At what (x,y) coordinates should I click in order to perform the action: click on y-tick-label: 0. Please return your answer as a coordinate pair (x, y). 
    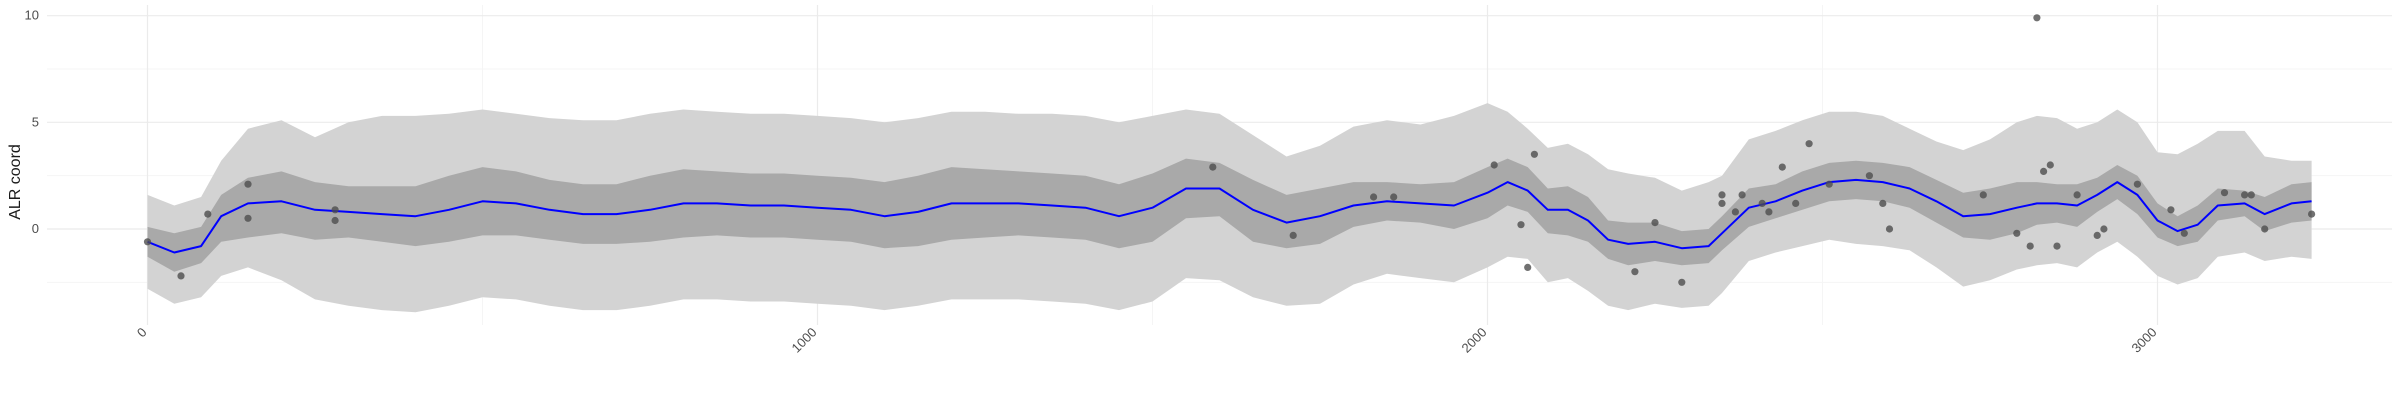
    Looking at the image, I should click on (35, 228).